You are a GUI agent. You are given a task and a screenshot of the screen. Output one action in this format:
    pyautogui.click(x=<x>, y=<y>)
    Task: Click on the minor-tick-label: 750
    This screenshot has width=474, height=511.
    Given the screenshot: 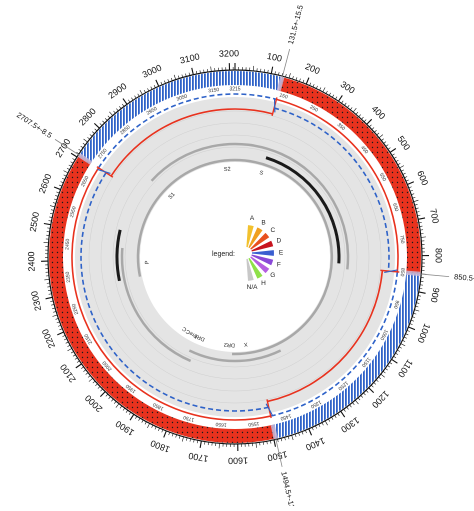 What is the action you would take?
    pyautogui.click(x=401, y=239)
    